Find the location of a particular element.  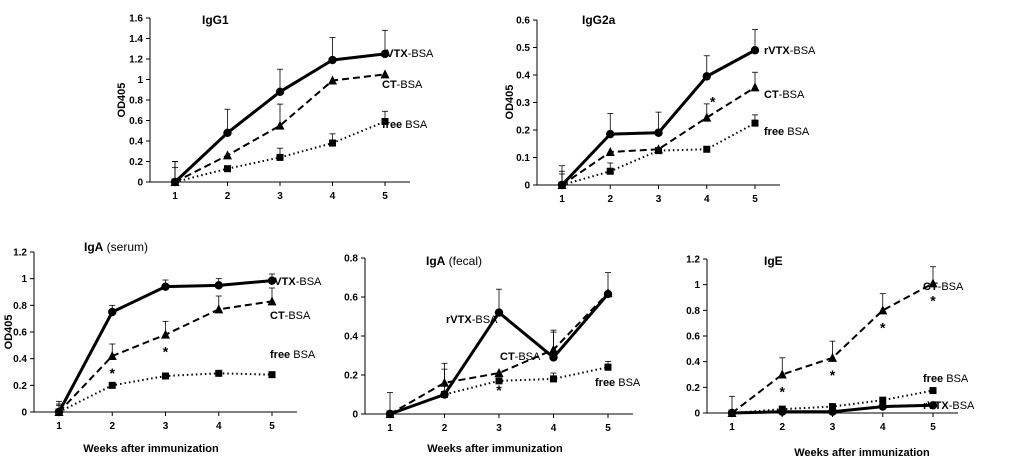

y-tick-label: 0.3 is located at coordinates (523, 103).